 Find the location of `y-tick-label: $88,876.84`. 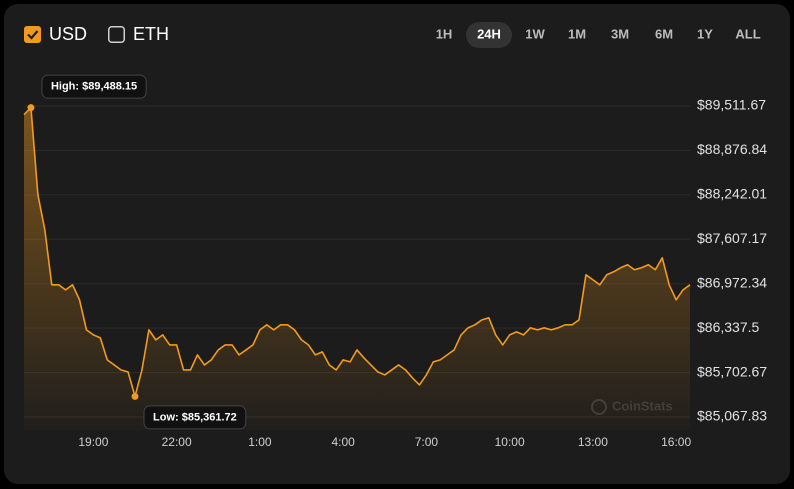

y-tick-label: $88,876.84 is located at coordinates (732, 149).